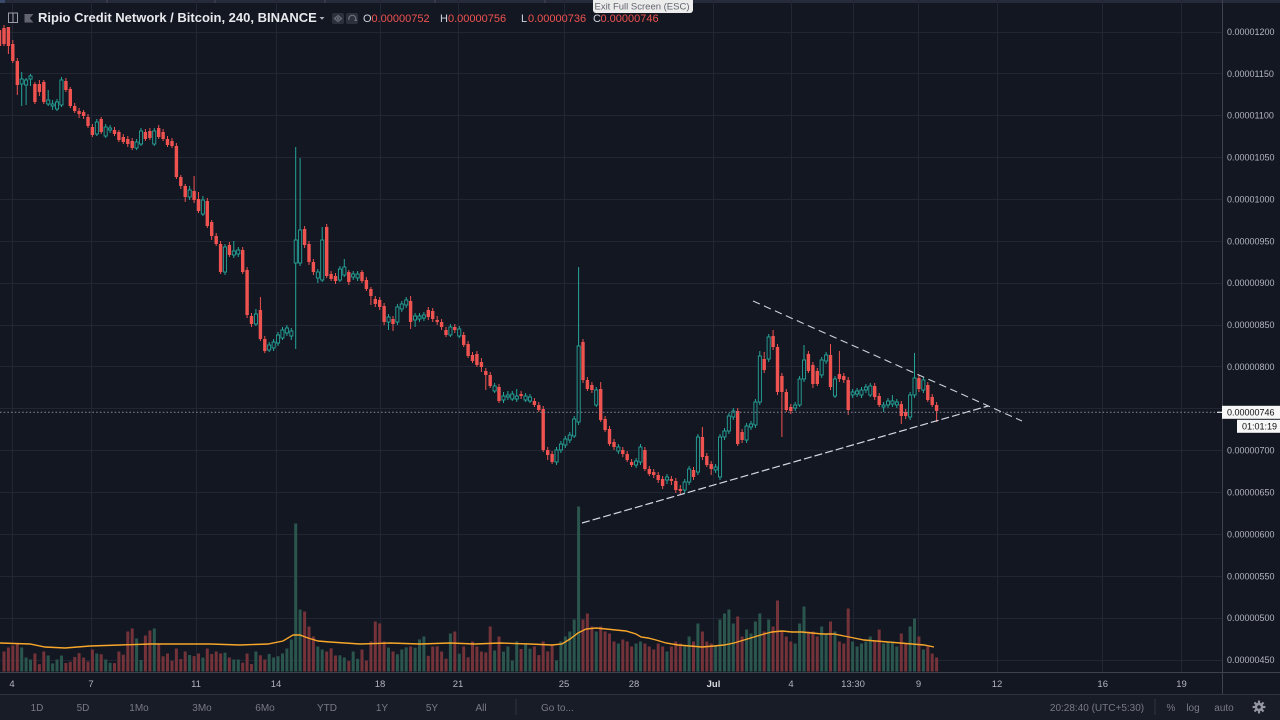 Image resolution: width=1280 pixels, height=720 pixels. What do you see at coordinates (327, 708) in the screenshot?
I see `svg-text: YTD` at bounding box center [327, 708].